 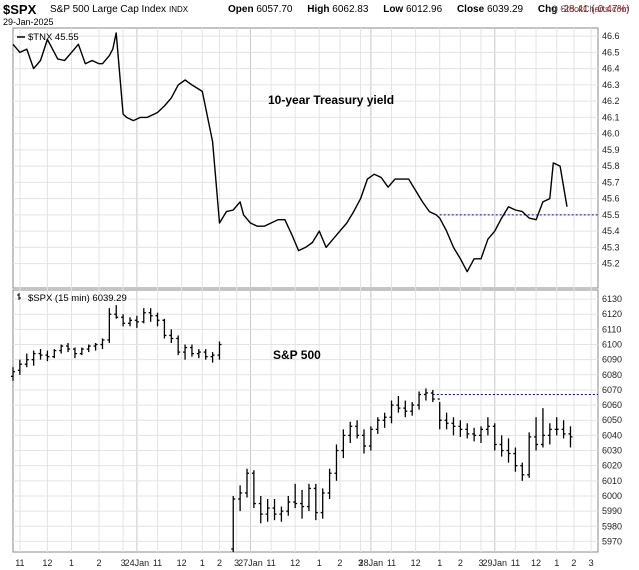 What do you see at coordinates (612, 481) in the screenshot?
I see `spx-y-tick-label: 6010` at bounding box center [612, 481].